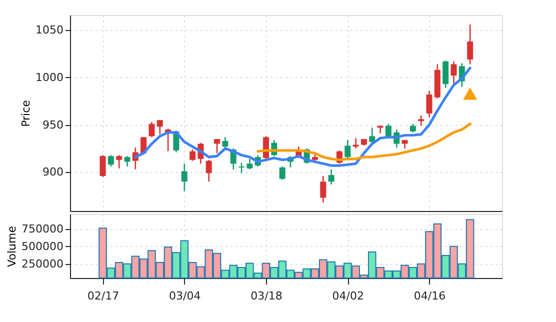  Describe the element at coordinates (43, 246) in the screenshot. I see `y-tick-label: 500000` at that location.